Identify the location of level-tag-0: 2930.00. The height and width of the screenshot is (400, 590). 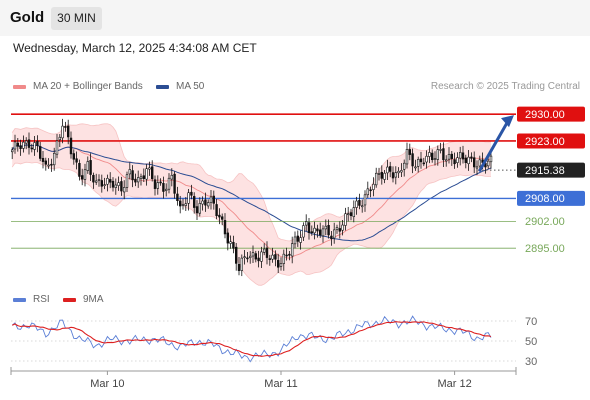
(551, 114).